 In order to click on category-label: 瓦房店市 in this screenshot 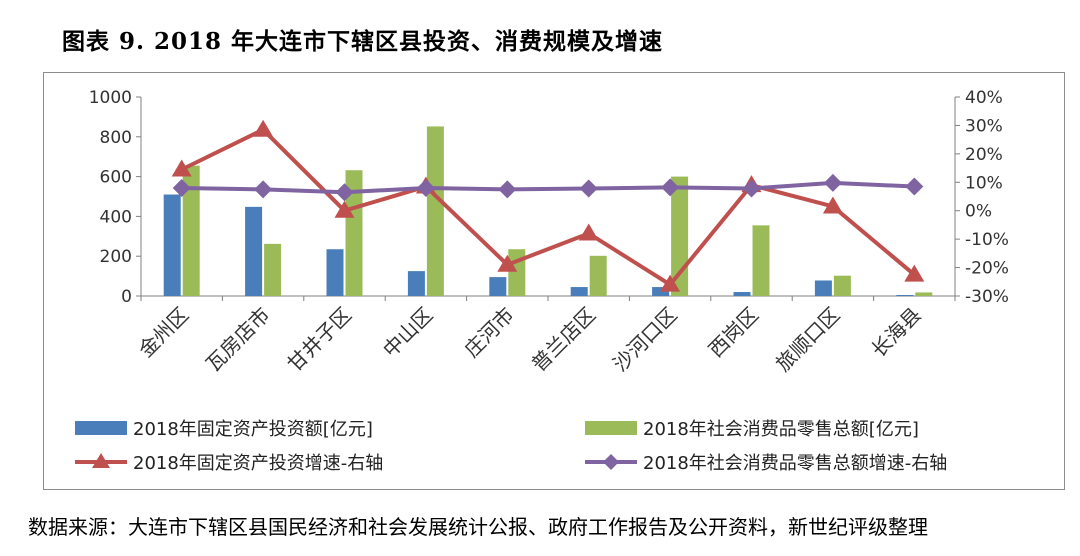, I will do `click(238, 340)`.